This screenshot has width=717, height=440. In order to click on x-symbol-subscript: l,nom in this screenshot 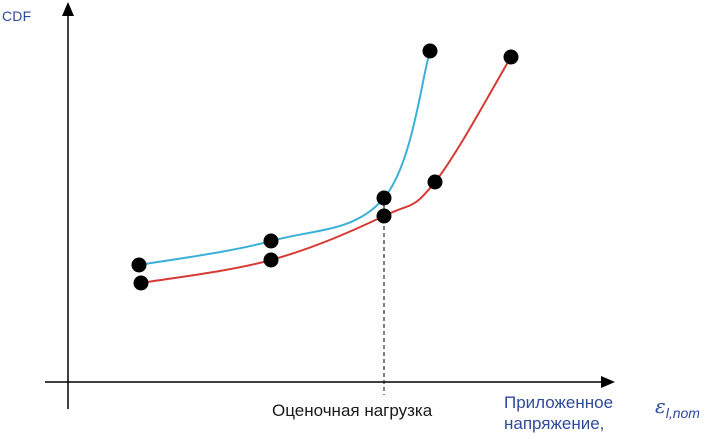, I will do `click(682, 413)`.